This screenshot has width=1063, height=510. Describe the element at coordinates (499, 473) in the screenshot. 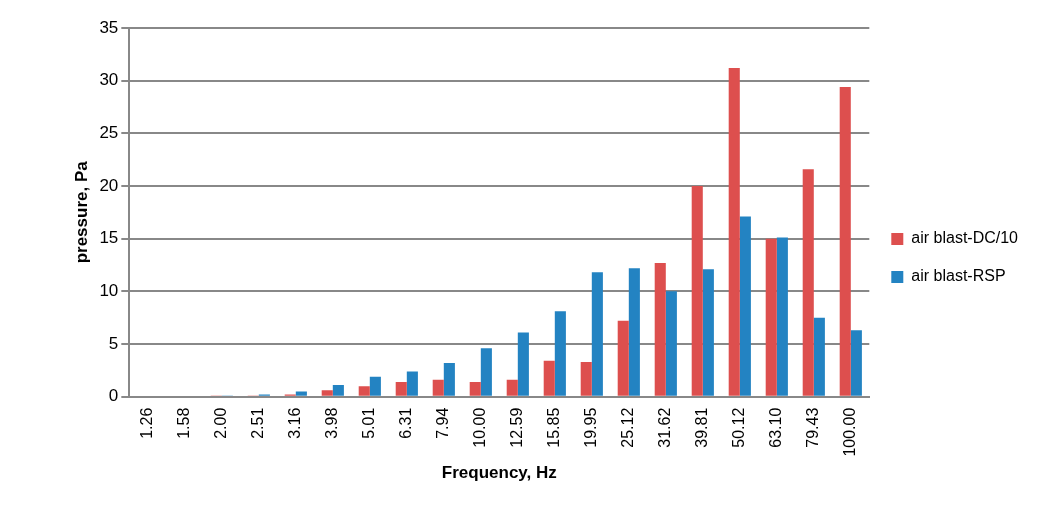

I see `x-axis-title: Frequency, Hz` at that location.